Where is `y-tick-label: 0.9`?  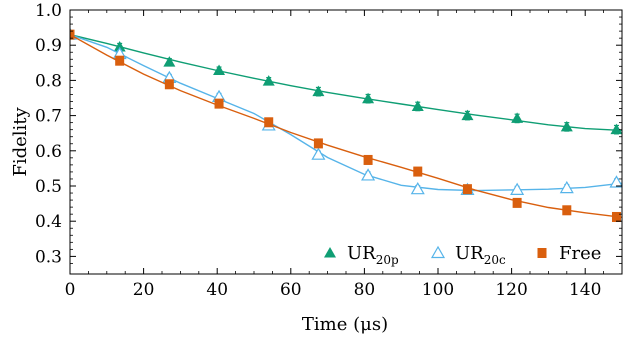
y-tick-label: 0.9 is located at coordinates (48, 46).